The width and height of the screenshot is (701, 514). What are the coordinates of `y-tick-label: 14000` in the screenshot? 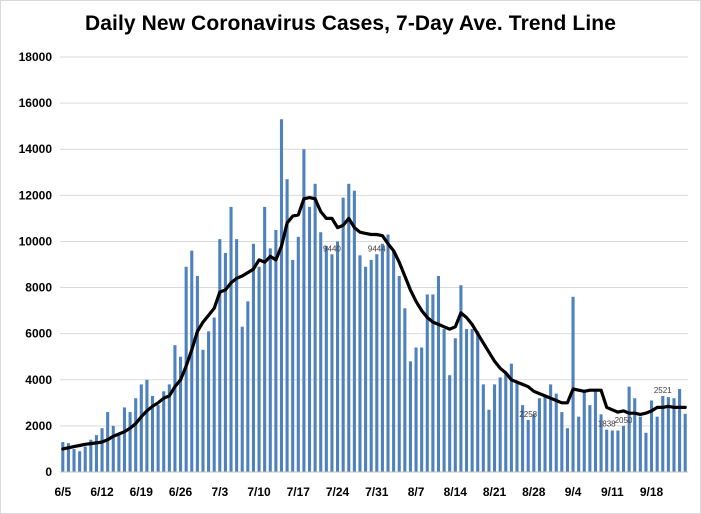 It's located at (36, 149).